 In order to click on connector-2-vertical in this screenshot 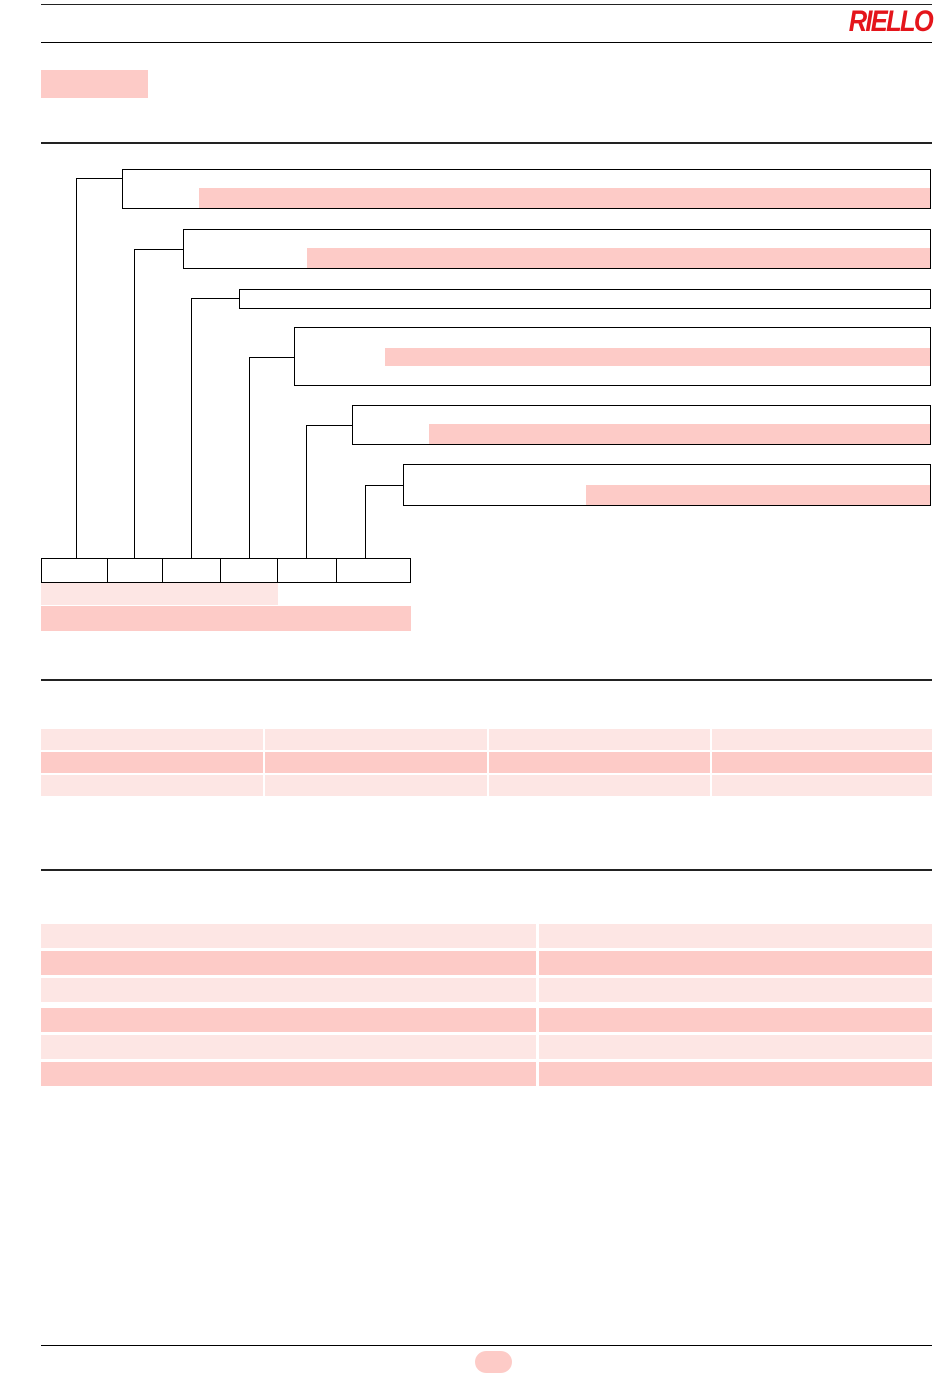, I will do `click(134, 404)`.